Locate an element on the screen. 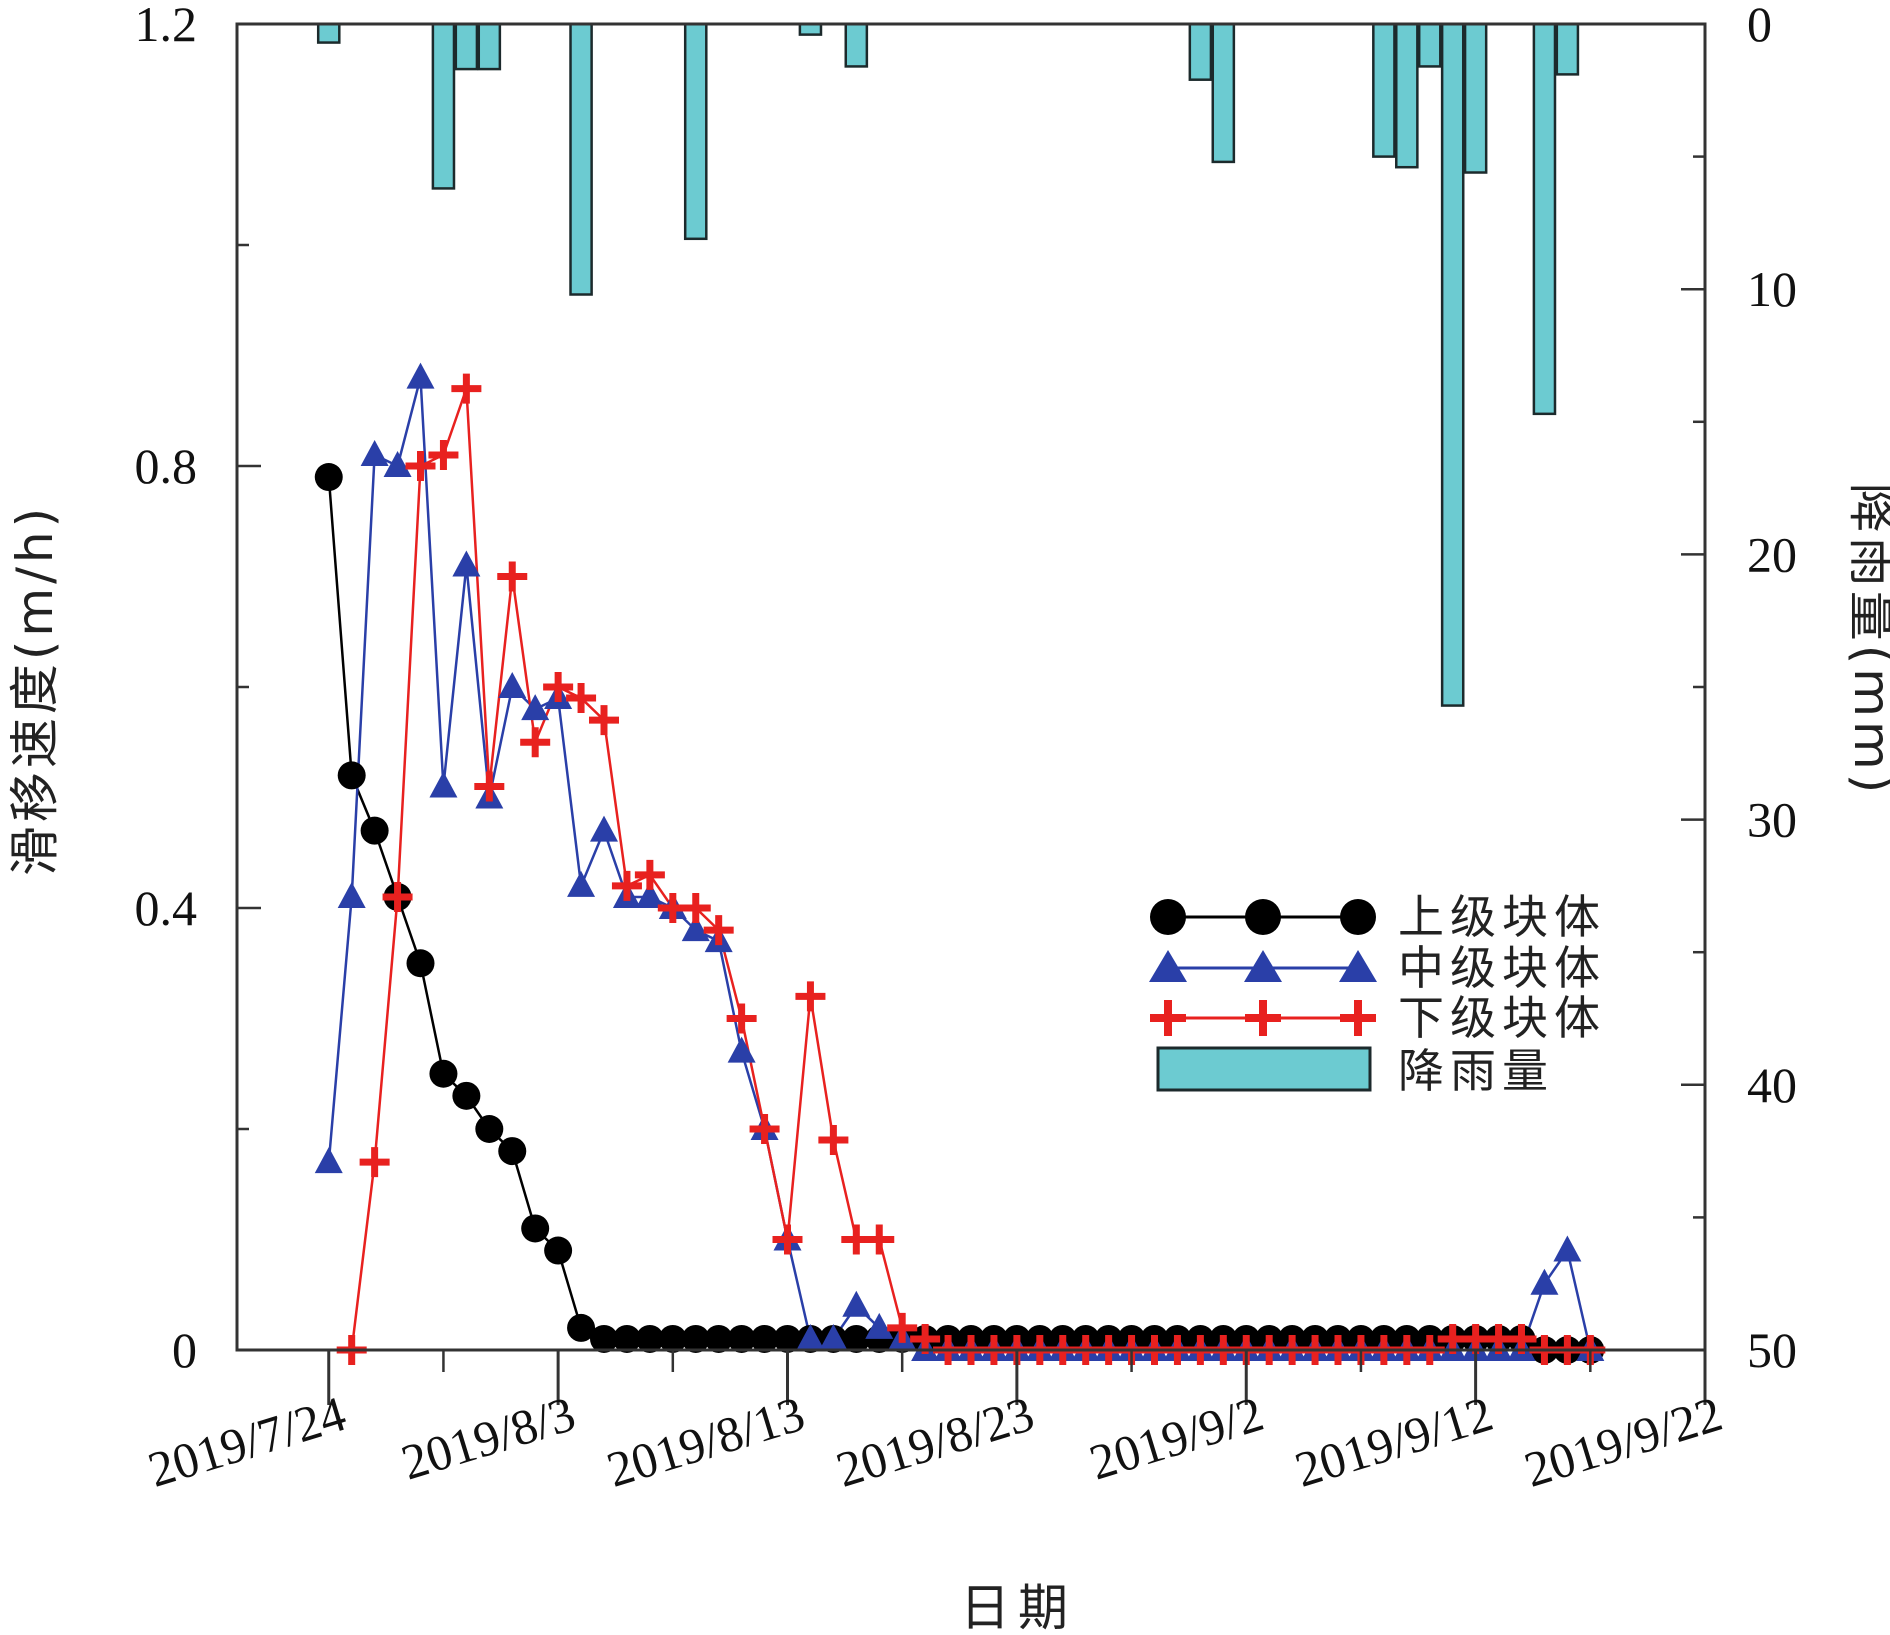 This screenshot has height=1635, width=1890. x-tick-label: 2019/9/12 is located at coordinates (1394, 1441).